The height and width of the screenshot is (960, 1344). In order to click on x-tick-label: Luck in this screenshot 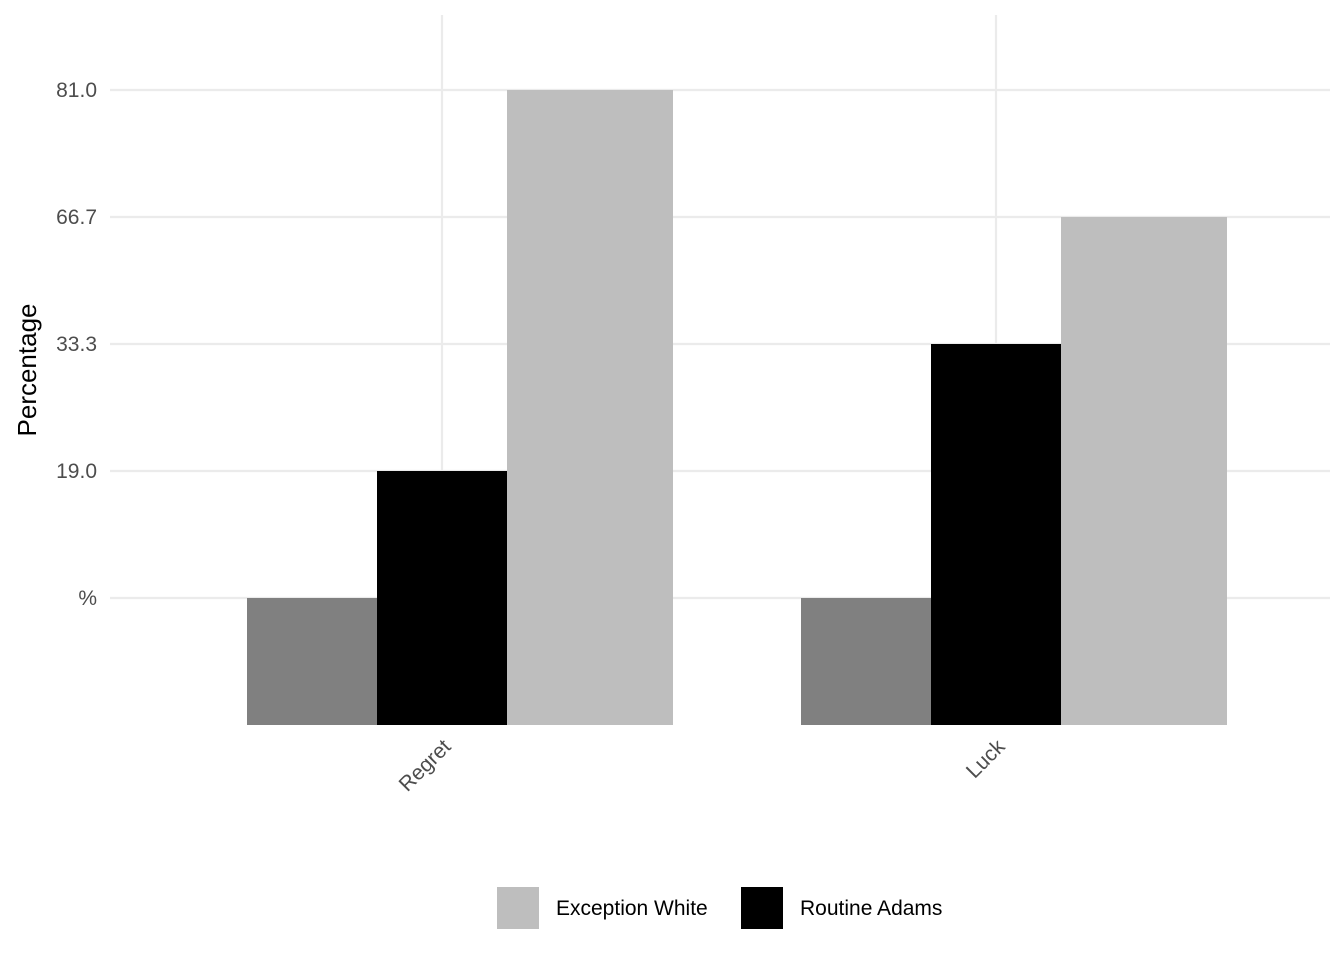, I will do `click(986, 759)`.